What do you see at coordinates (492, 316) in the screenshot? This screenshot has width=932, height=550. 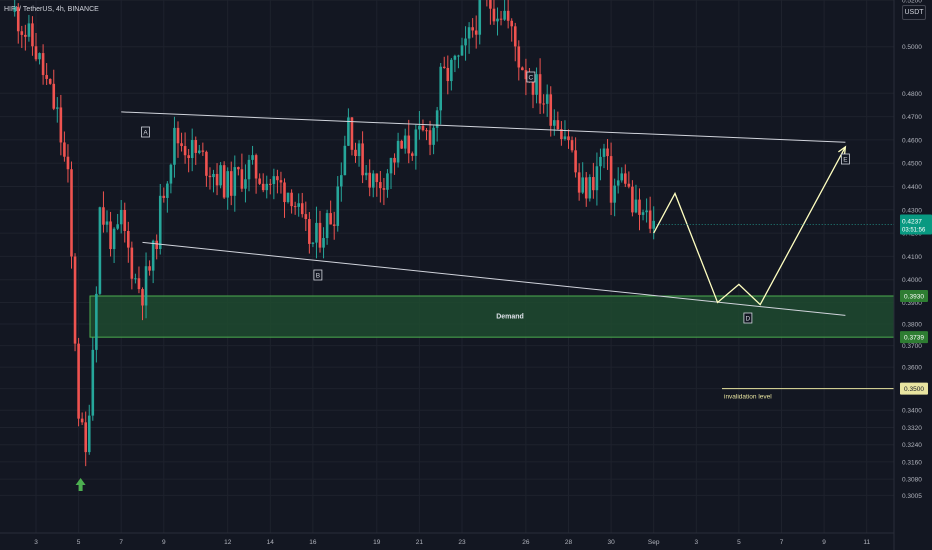 I see `demand-zone` at bounding box center [492, 316].